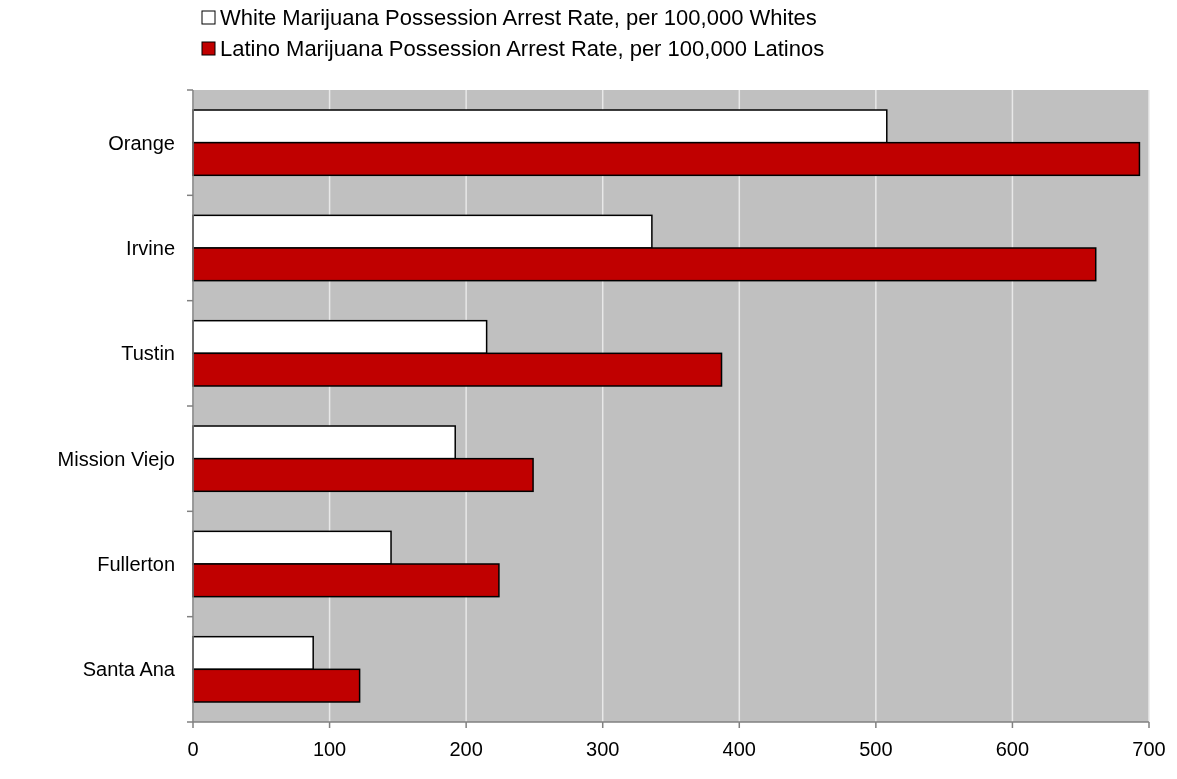  Describe the element at coordinates (1012, 749) in the screenshot. I see `x-tick-label: 600` at that location.